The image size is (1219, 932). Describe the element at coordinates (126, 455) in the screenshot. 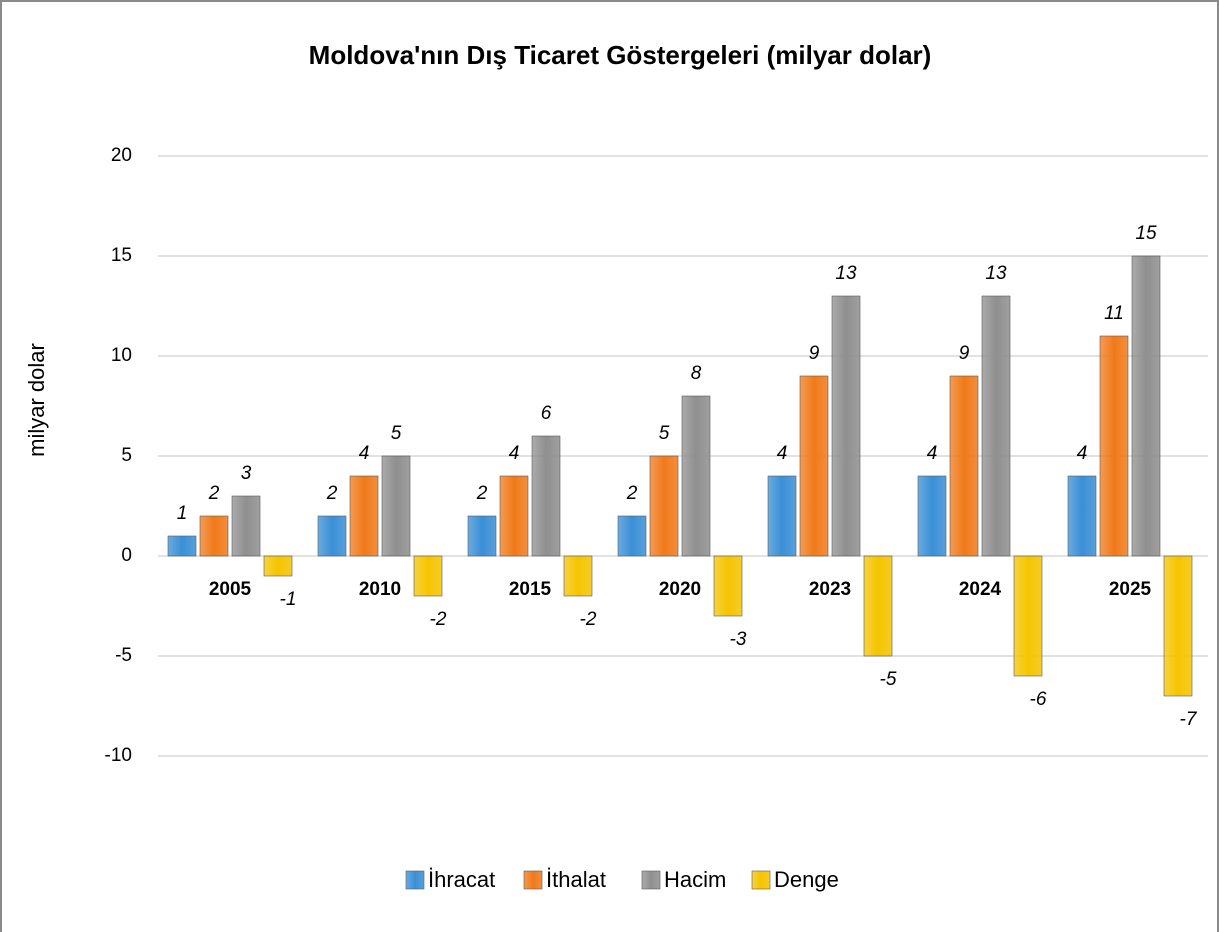

I see `y-tick-label: 5` at that location.